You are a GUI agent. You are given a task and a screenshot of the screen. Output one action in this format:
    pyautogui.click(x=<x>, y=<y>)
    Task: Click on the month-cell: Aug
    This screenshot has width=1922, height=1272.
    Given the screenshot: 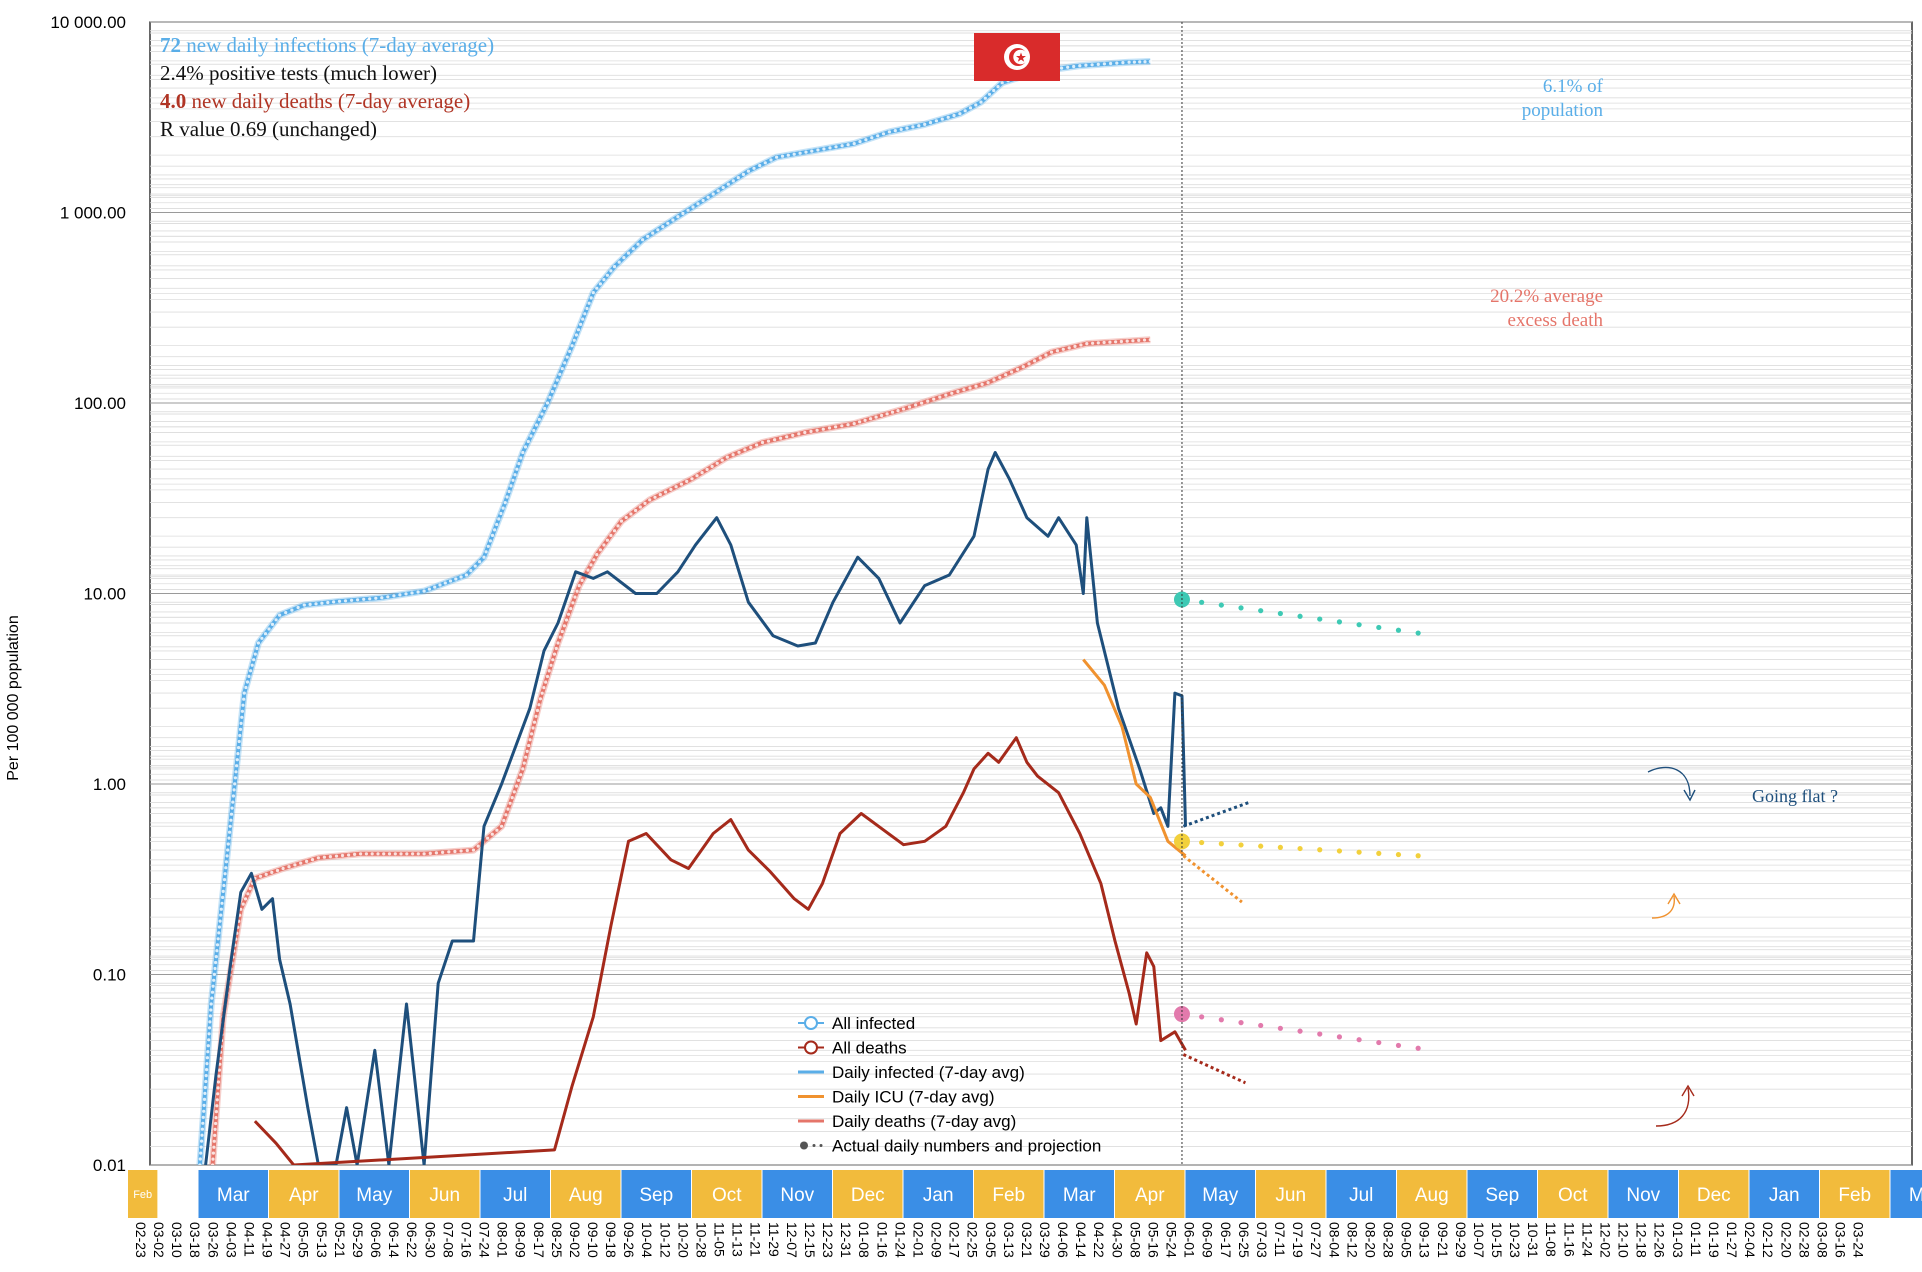 What is the action you would take?
    pyautogui.click(x=1432, y=1194)
    